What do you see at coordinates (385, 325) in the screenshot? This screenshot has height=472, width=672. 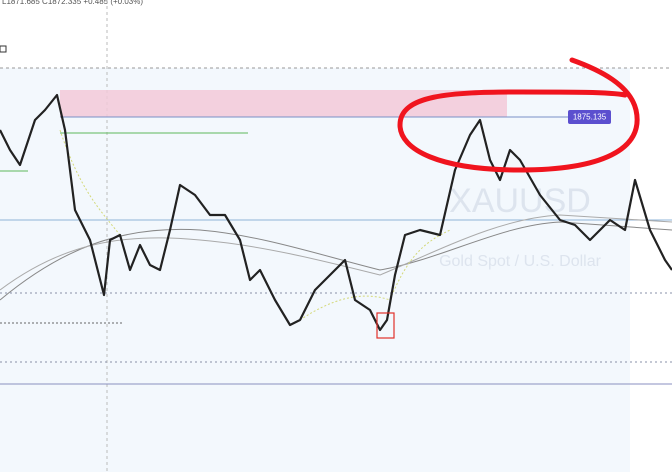 I see `highlight-box` at bounding box center [385, 325].